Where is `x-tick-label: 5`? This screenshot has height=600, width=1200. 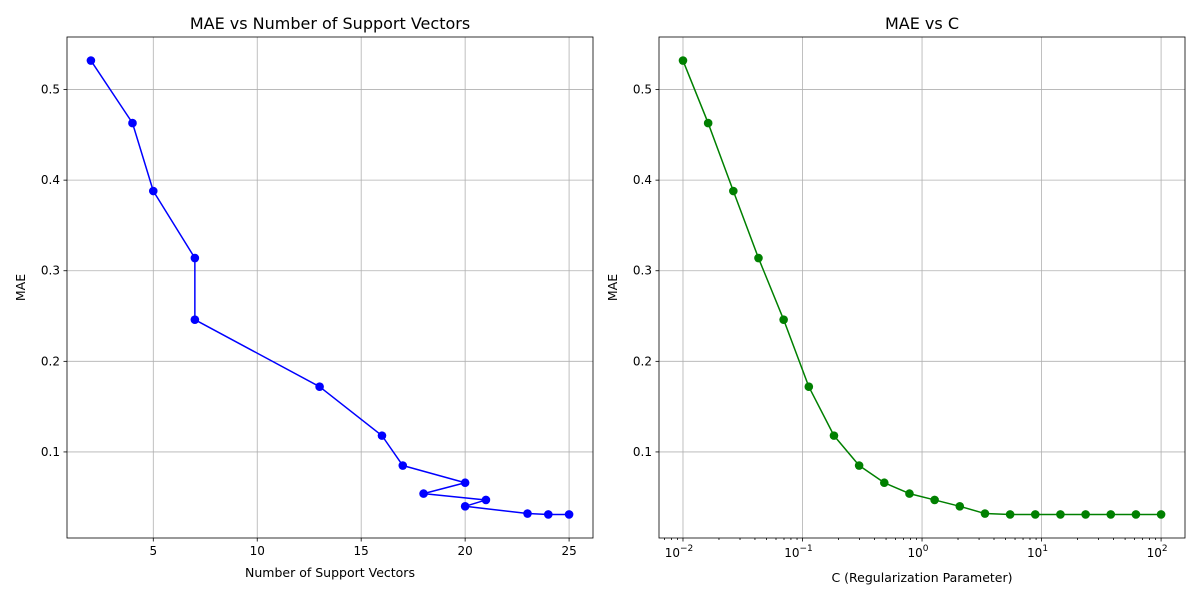
x-tick-label: 5 is located at coordinates (153, 551).